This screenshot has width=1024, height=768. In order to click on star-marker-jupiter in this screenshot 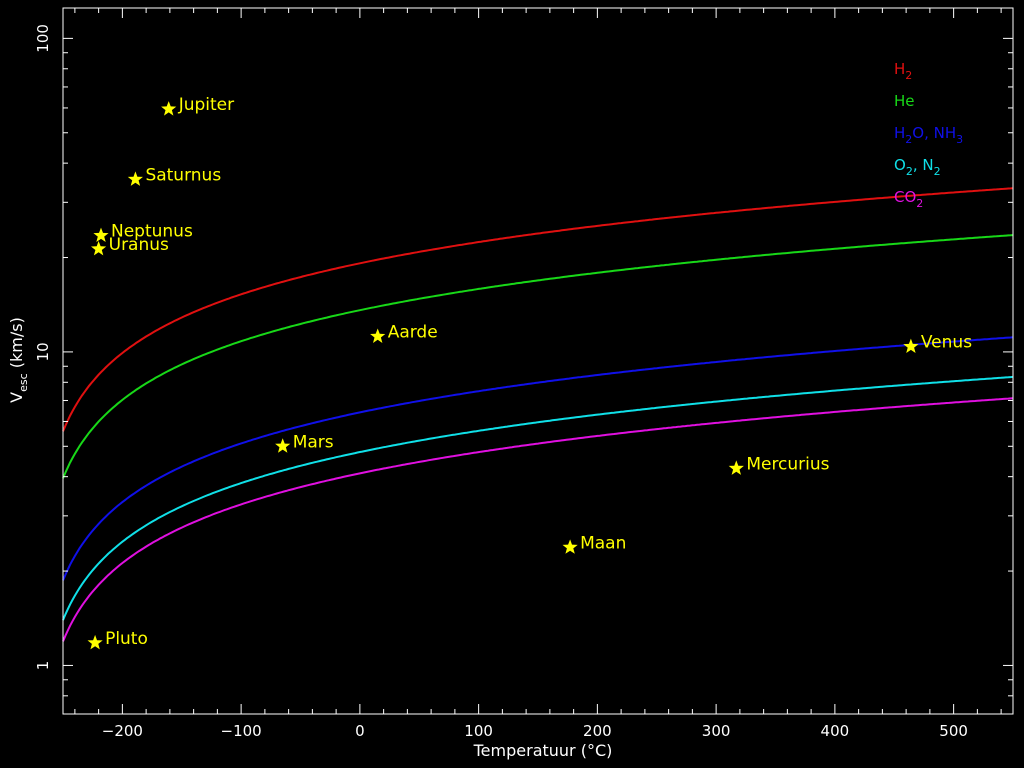, I will do `click(169, 108)`.